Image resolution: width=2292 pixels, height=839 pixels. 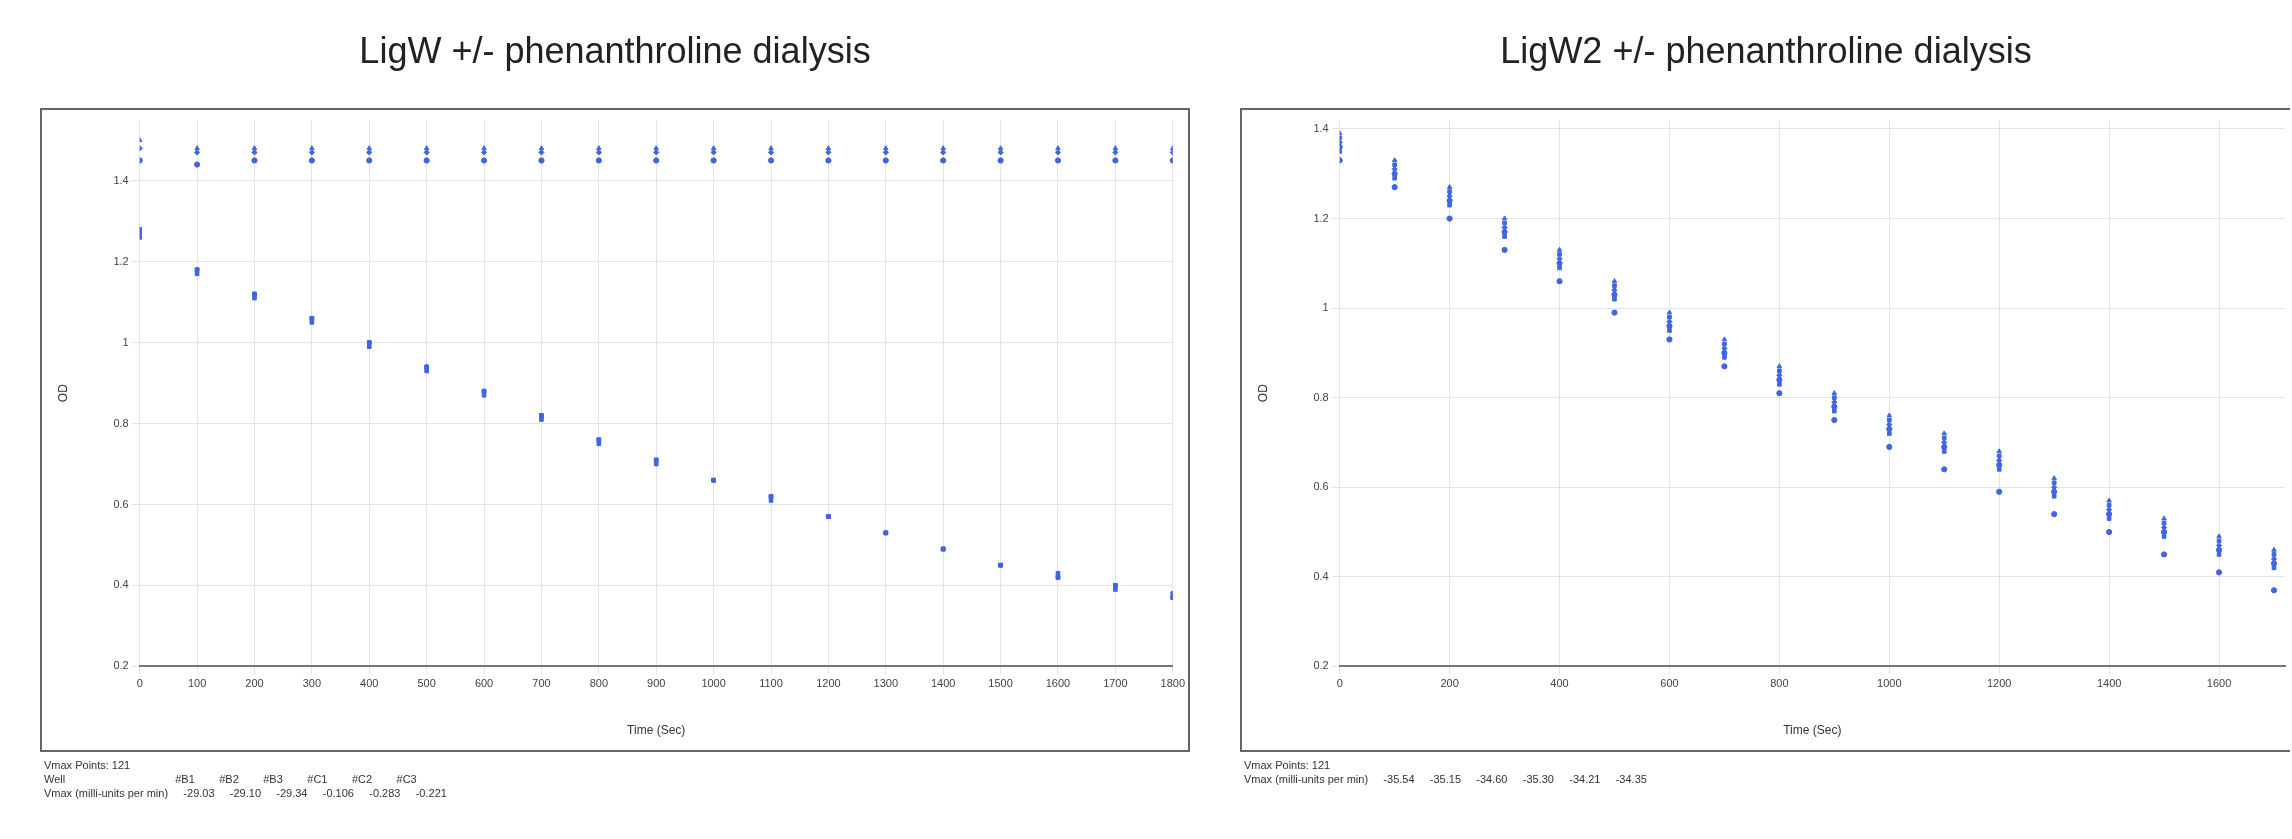 What do you see at coordinates (615, 51) in the screenshot?
I see `chart-title: LigW +/- phenanthroline dialysis` at bounding box center [615, 51].